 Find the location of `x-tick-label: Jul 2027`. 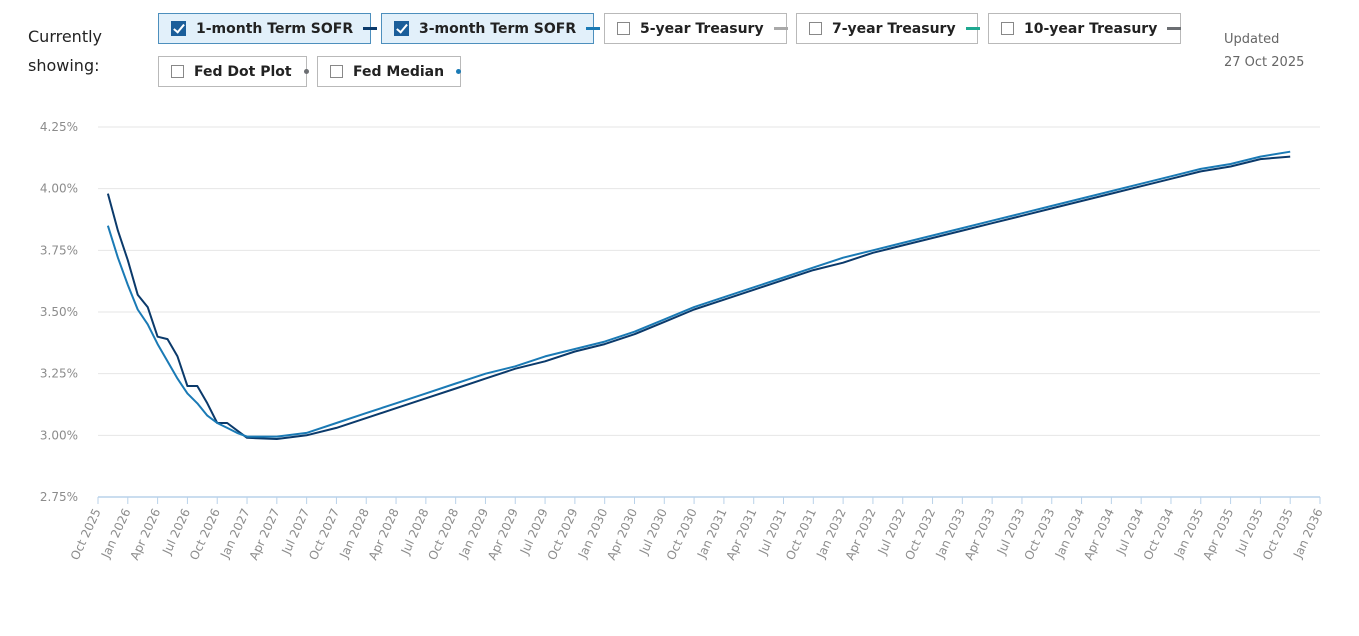

x-tick-label: Jul 2027 is located at coordinates (296, 531).